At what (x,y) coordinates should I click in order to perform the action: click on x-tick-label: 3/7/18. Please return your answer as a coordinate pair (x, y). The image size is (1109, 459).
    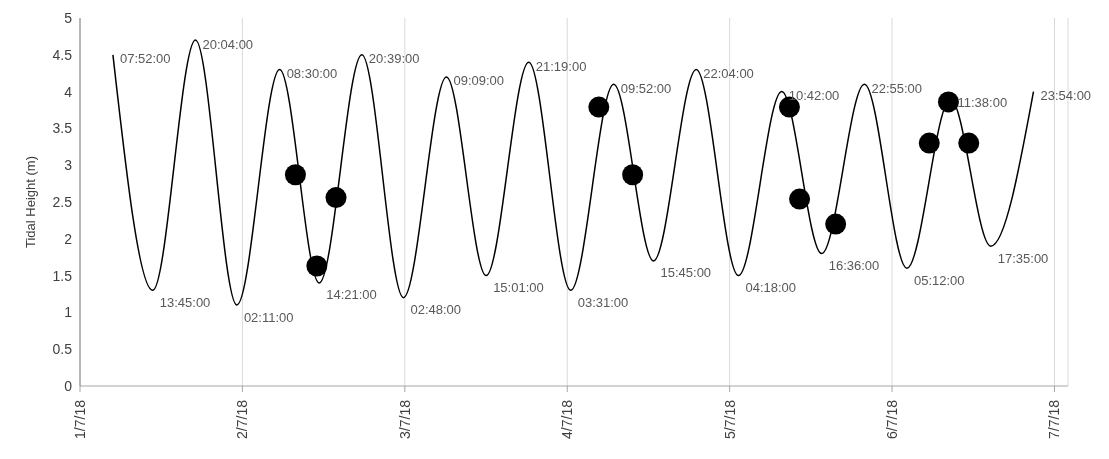
    Looking at the image, I should click on (404, 419).